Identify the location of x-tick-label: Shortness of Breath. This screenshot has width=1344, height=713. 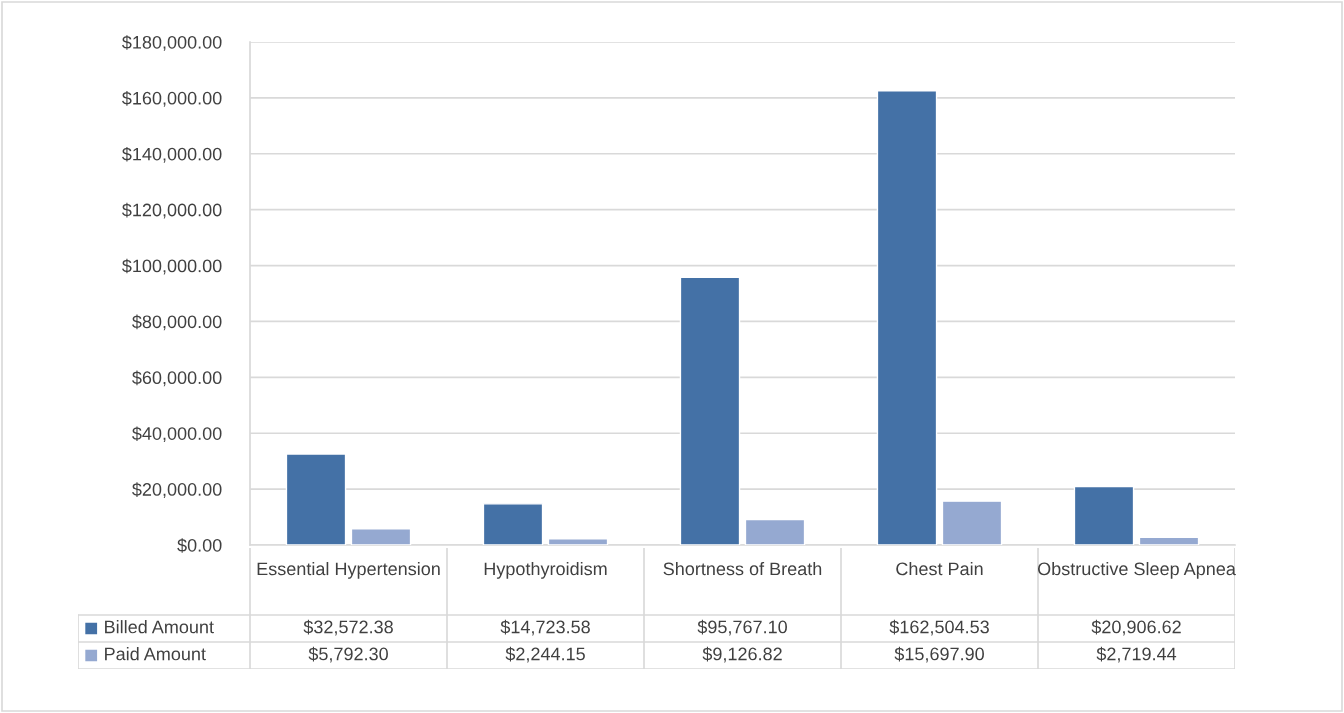
(742, 569).